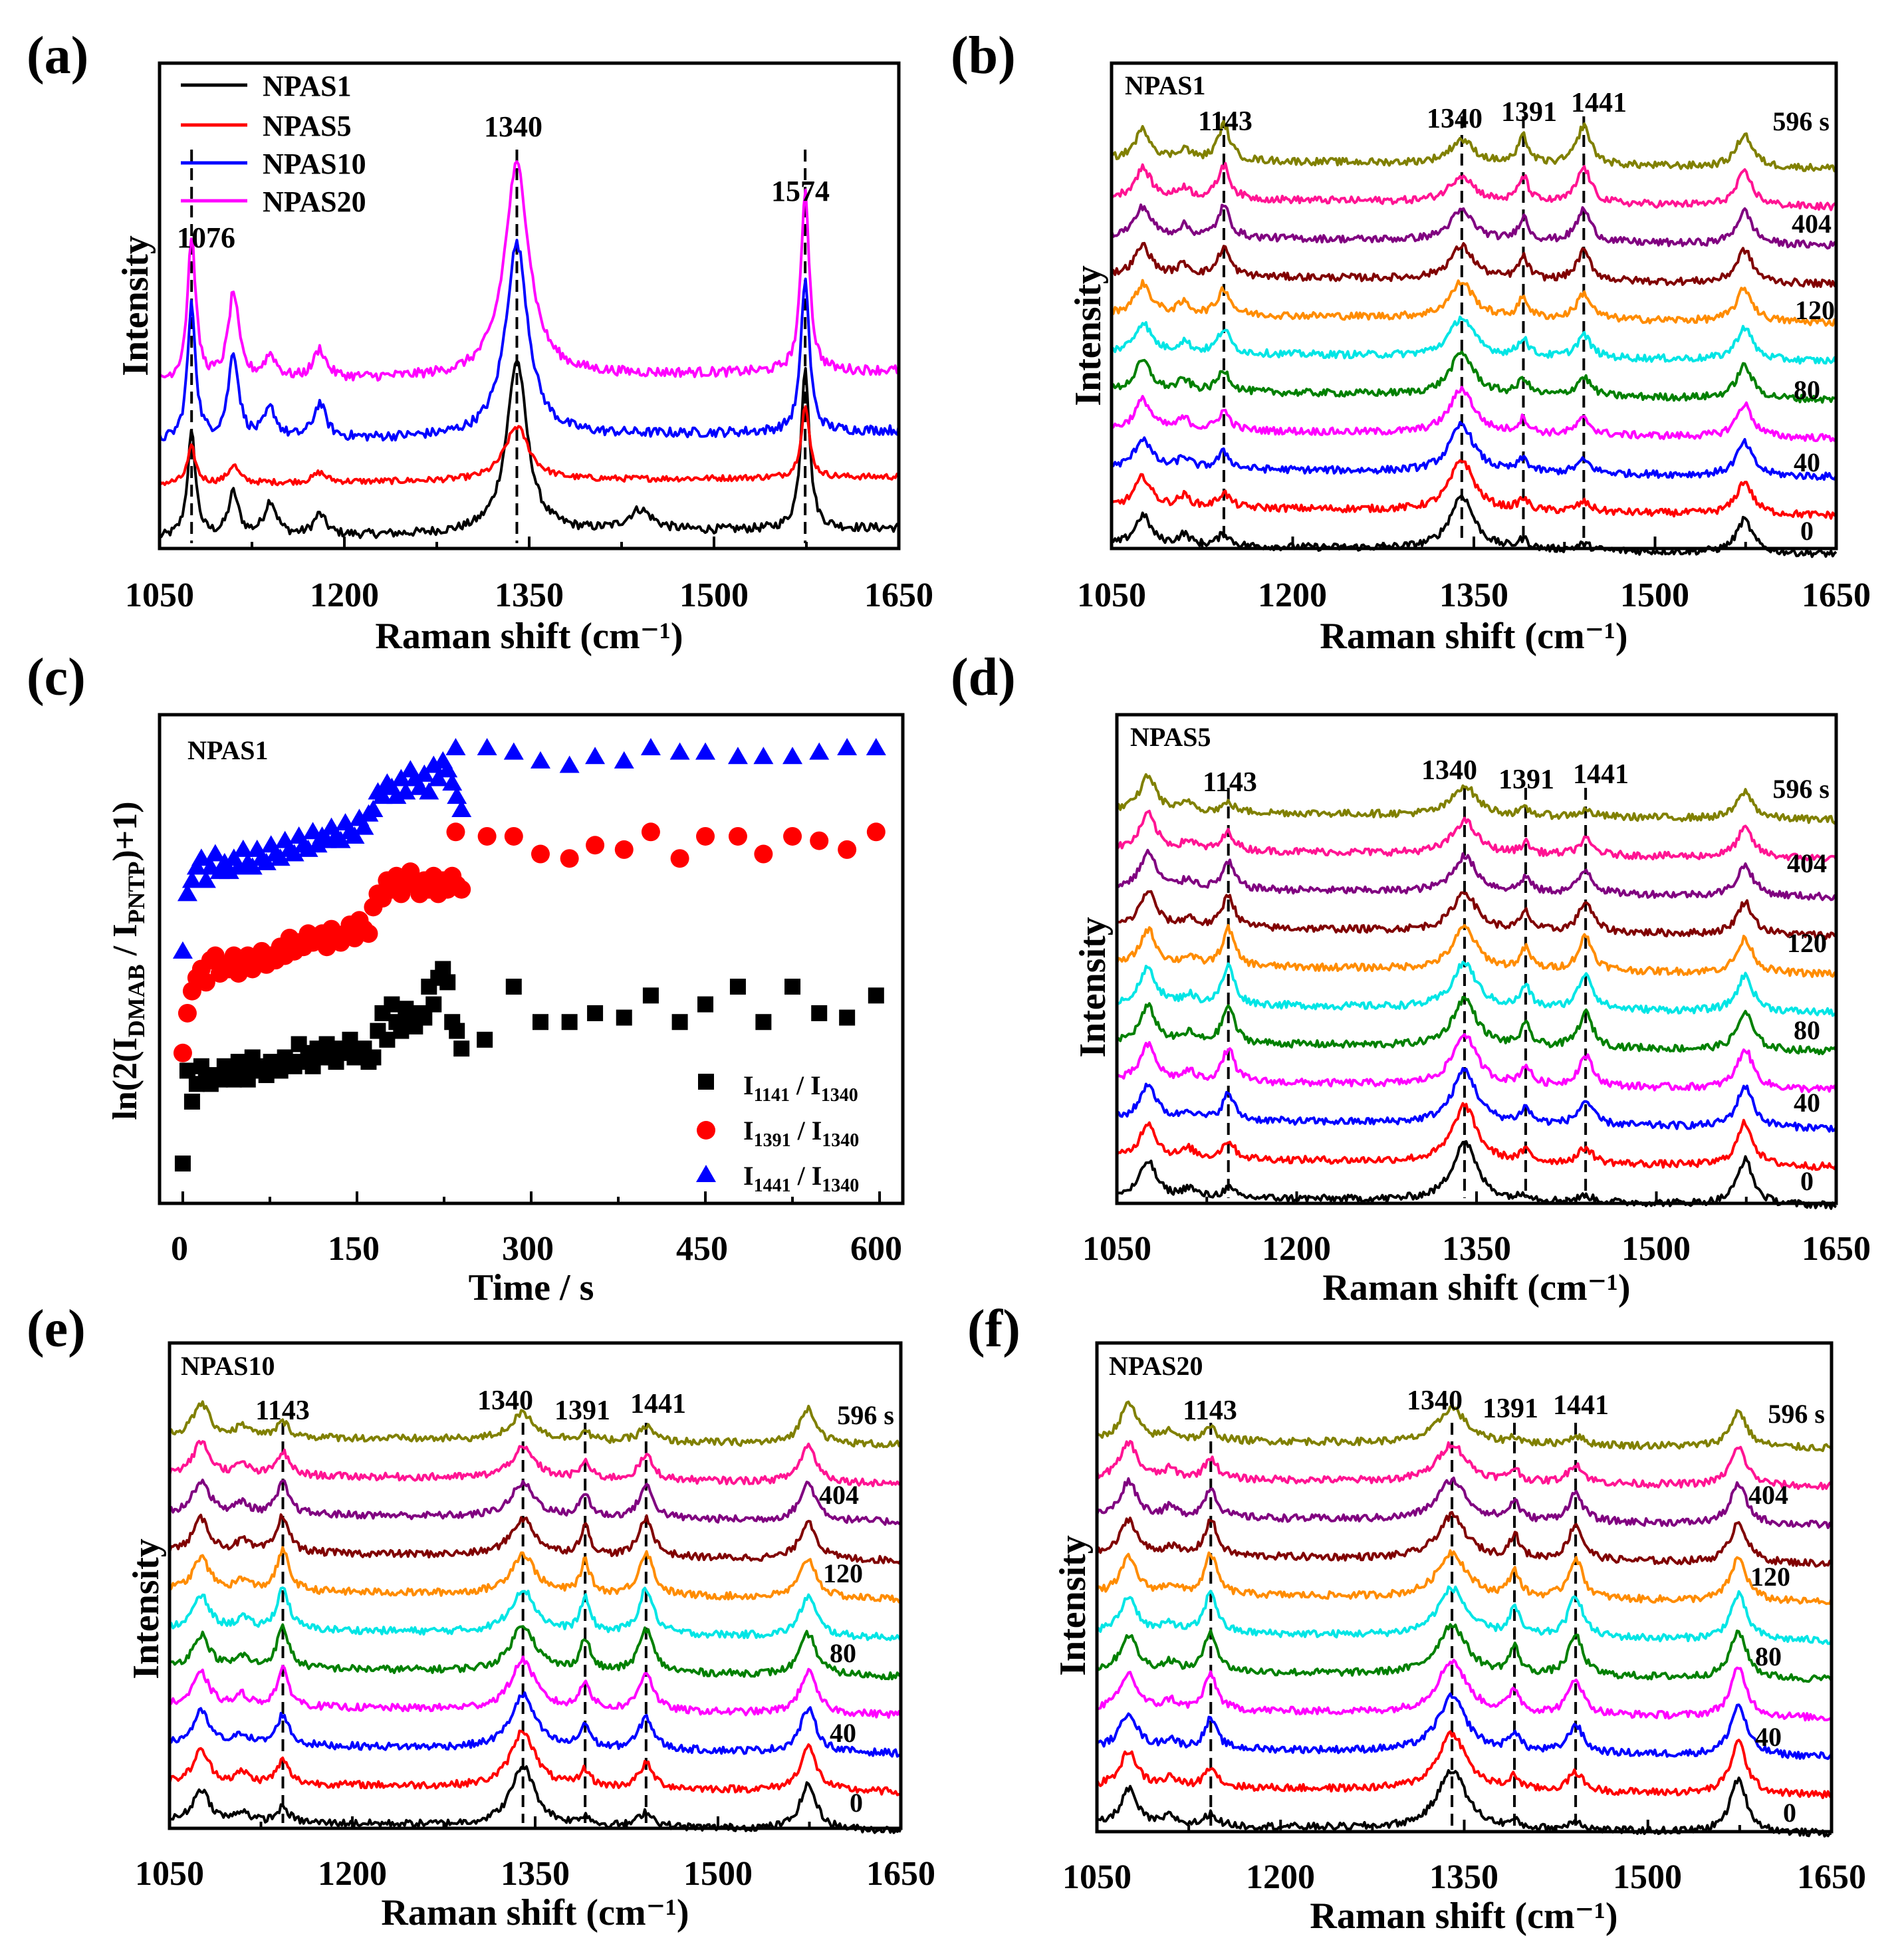  Describe the element at coordinates (1296, 1249) in the screenshot. I see `panel-d-x-tick-label: 1200` at that location.